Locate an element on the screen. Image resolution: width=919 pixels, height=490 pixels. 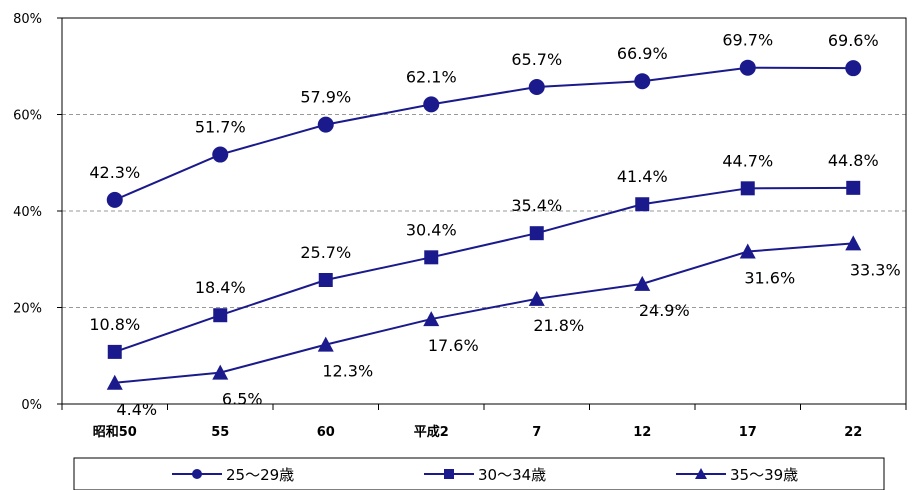
x-tick-label: 7 is located at coordinates (536, 432).